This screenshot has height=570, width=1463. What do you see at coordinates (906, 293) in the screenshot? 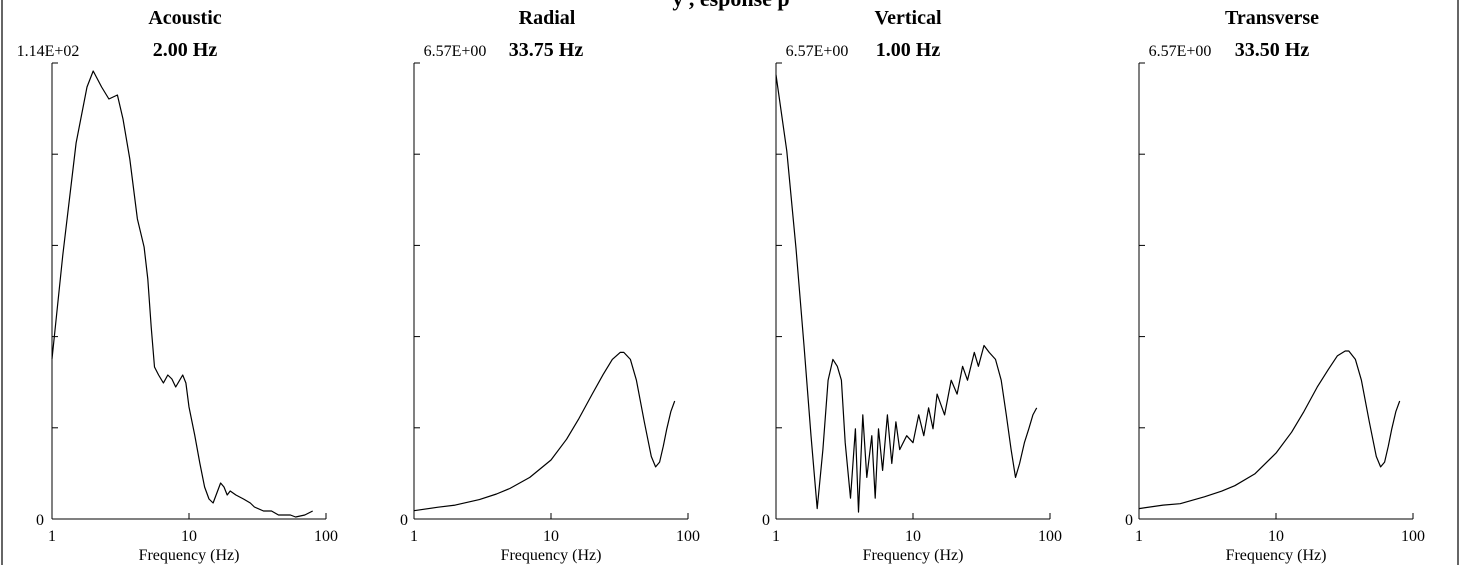
I see `series-line-vertical` at bounding box center [906, 293].